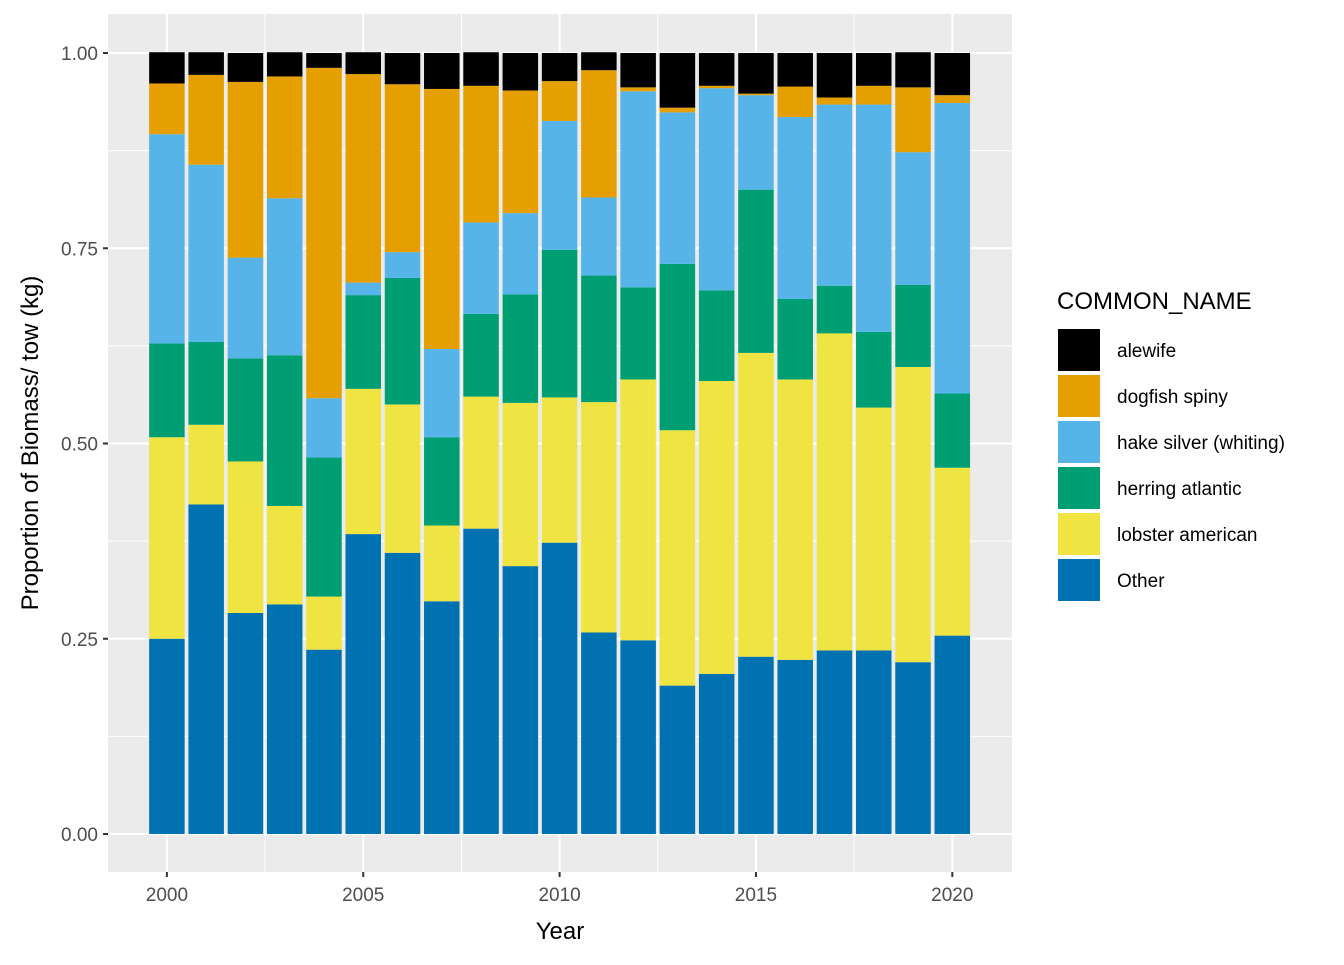 This screenshot has height=965, width=1344. What do you see at coordinates (324, 233) in the screenshot?
I see `bar-segment-dogfish-spiny-2004` at bounding box center [324, 233].